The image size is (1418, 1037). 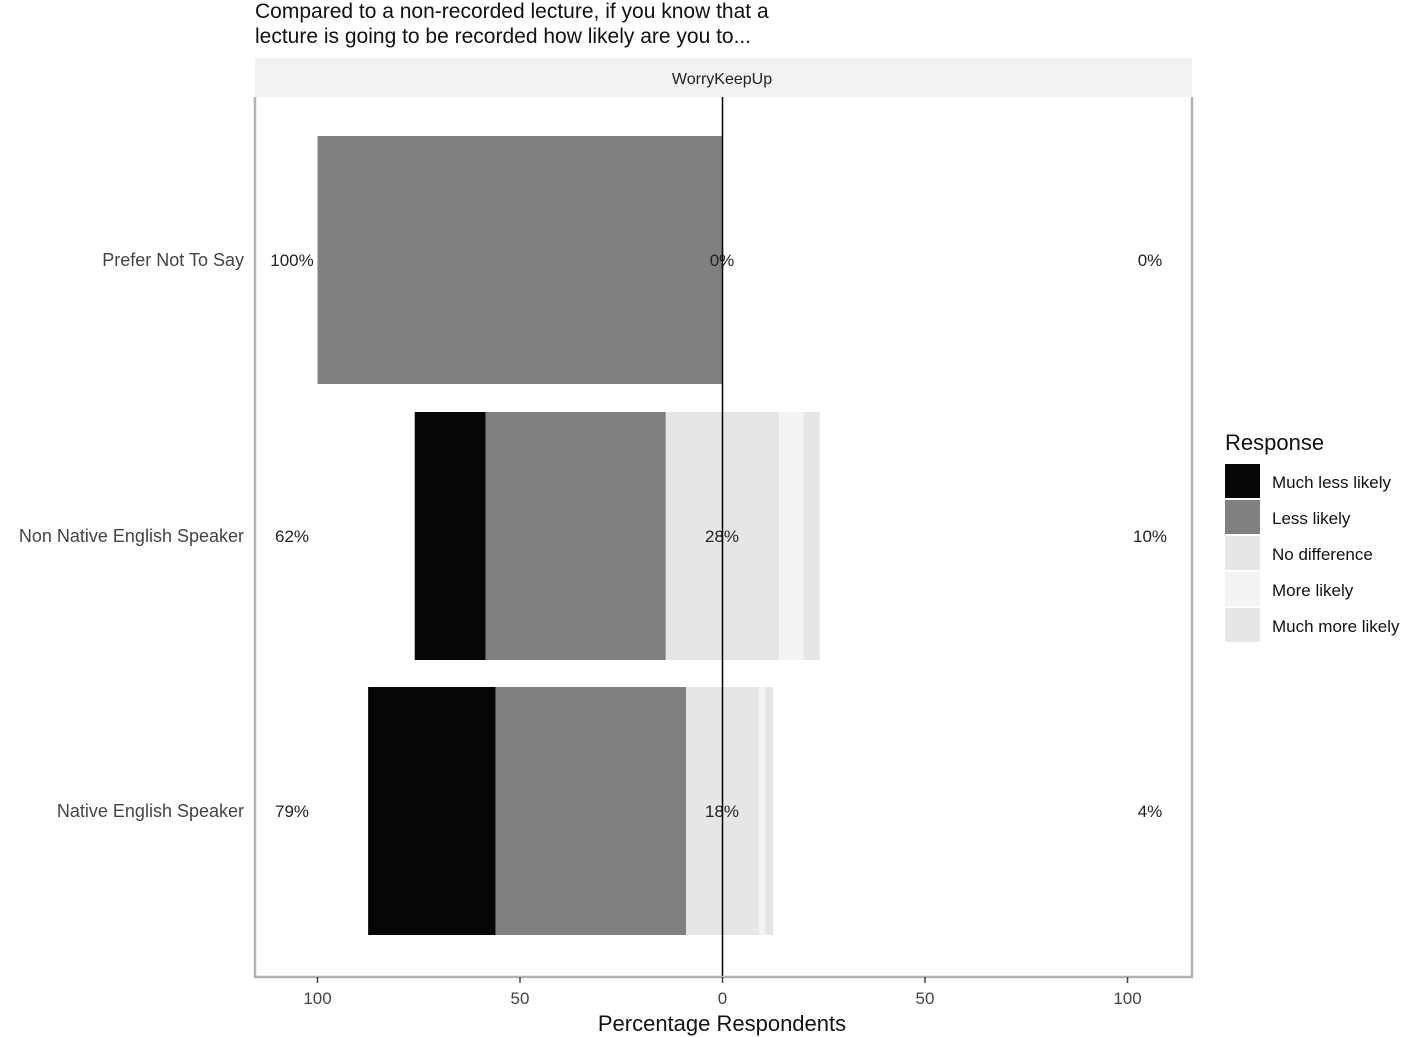 I want to click on bar-non-native-english-speaker-more-likely, so click(x=791, y=536).